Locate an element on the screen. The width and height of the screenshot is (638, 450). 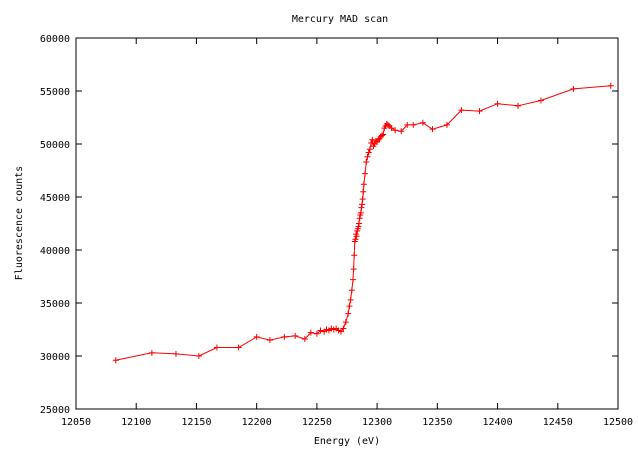
x-tick-label: 12300 is located at coordinates (377, 422).